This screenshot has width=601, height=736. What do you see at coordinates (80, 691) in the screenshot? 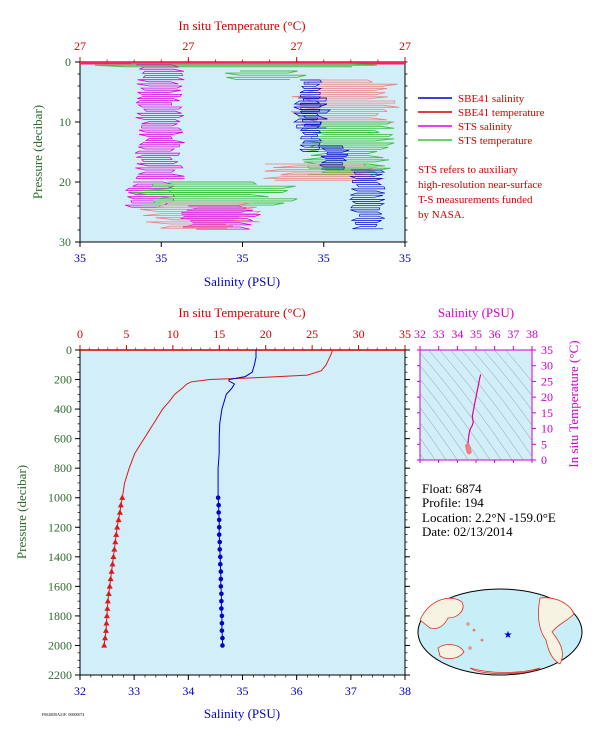
I see `bottom-tick-label: 32` at bounding box center [80, 691].